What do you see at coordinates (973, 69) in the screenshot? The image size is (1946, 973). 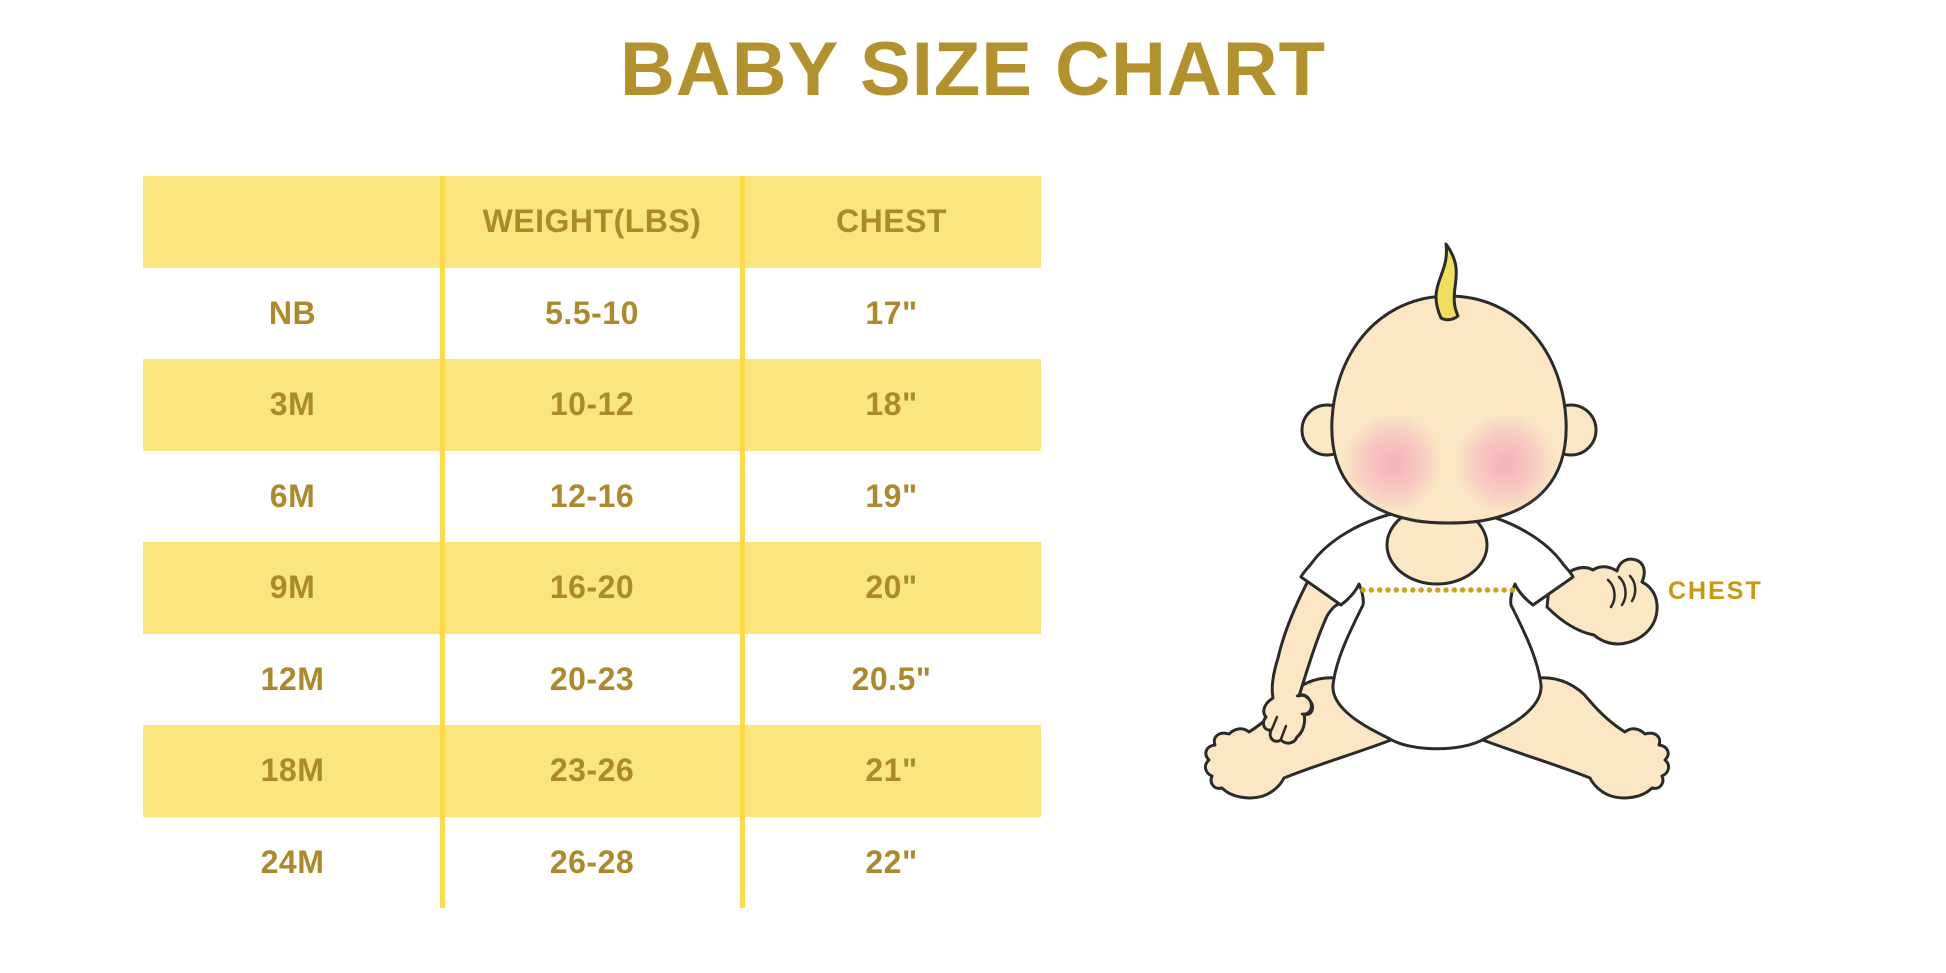 I see `page-title: BABY SIZE CHART` at bounding box center [973, 69].